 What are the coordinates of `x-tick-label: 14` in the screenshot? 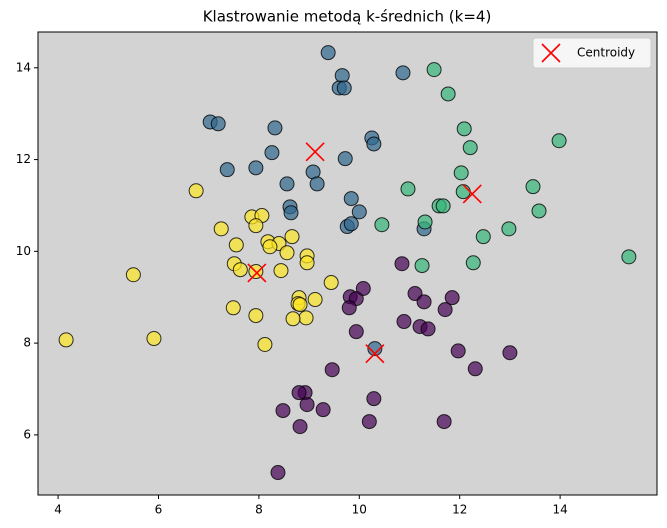 It's located at (559, 510).